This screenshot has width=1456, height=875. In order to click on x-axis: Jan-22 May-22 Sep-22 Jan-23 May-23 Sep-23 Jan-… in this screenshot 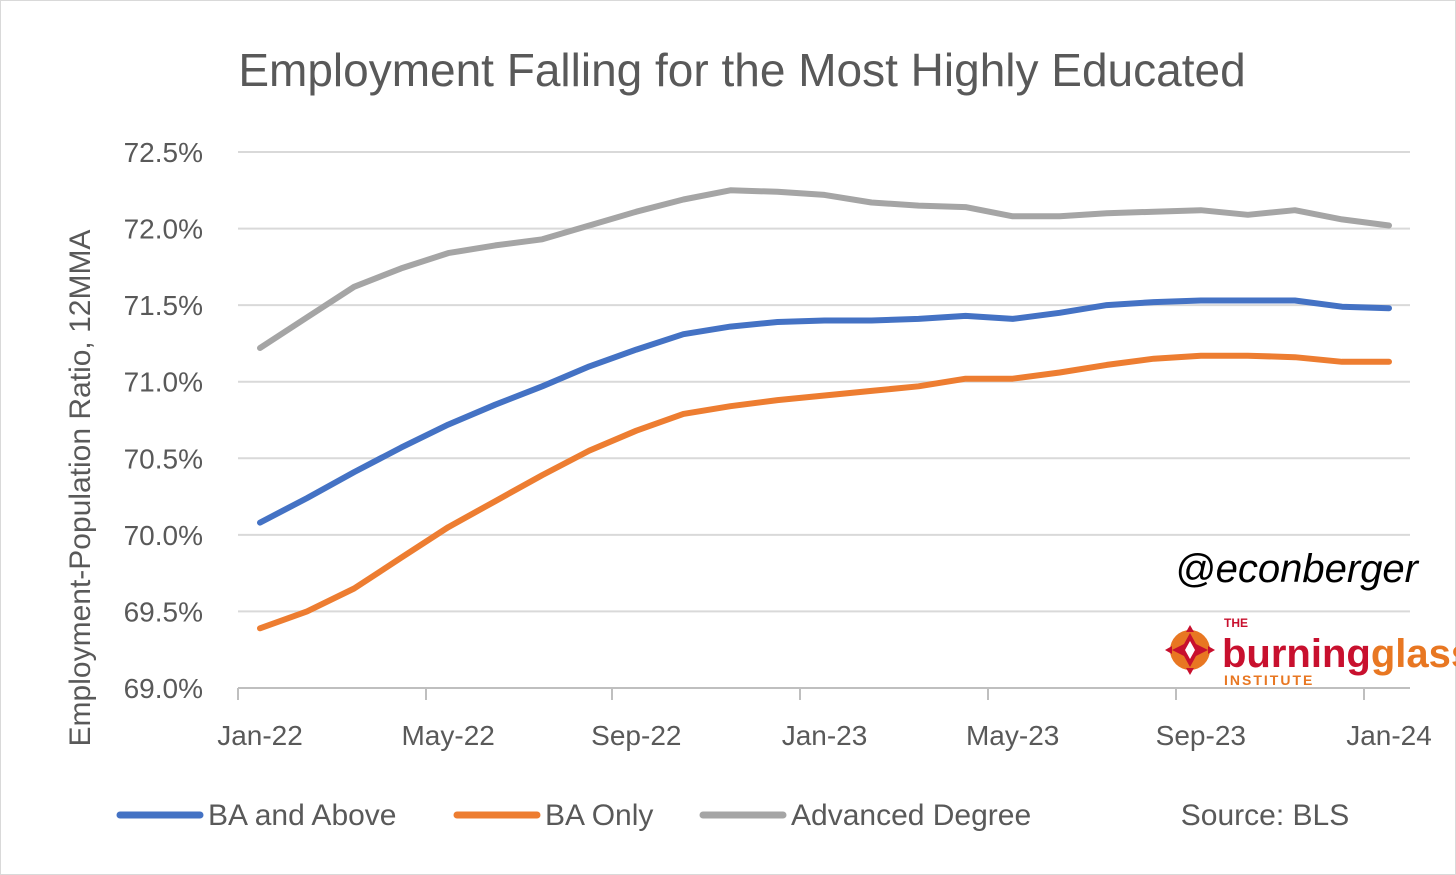, I will do `click(824, 719)`.